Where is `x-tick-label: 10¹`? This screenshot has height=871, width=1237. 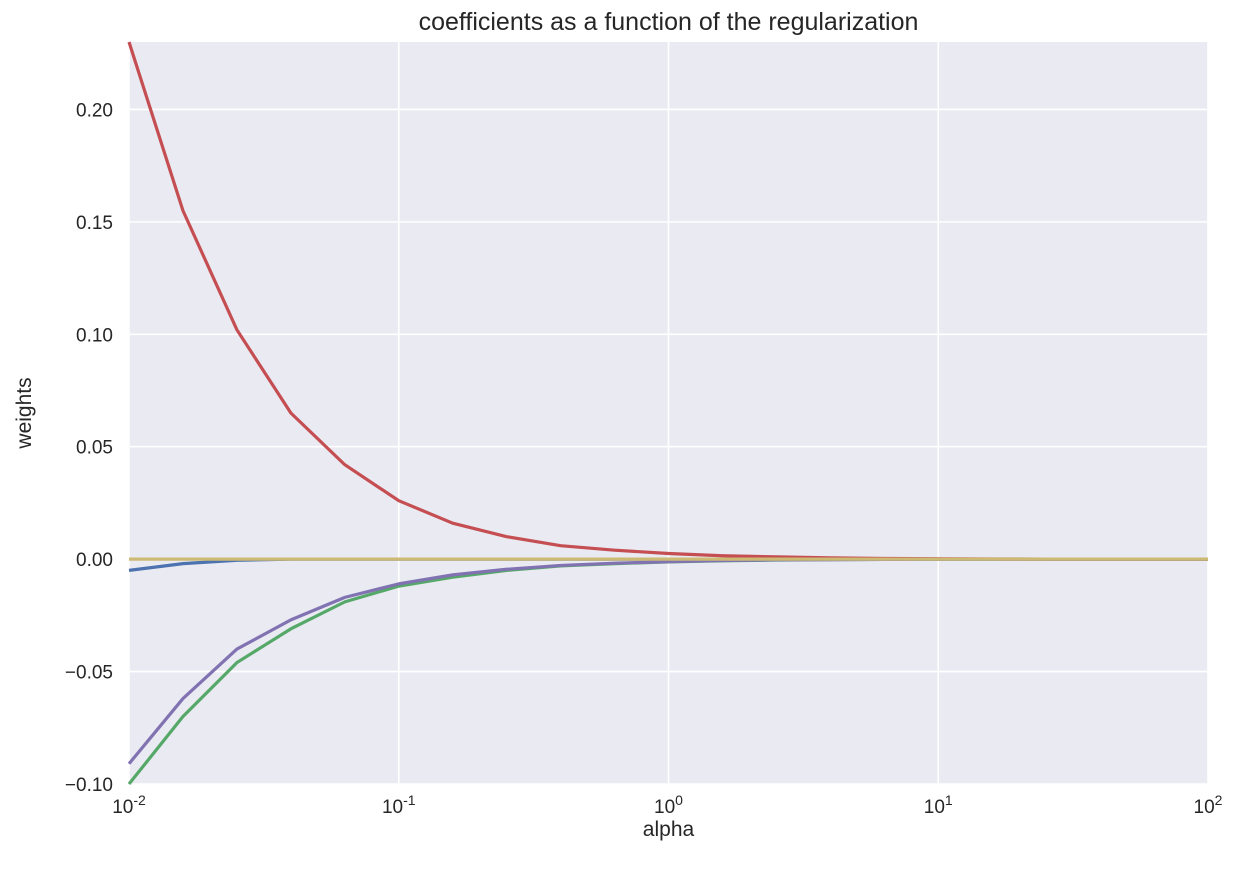 x-tick-label: 10¹ is located at coordinates (938, 805).